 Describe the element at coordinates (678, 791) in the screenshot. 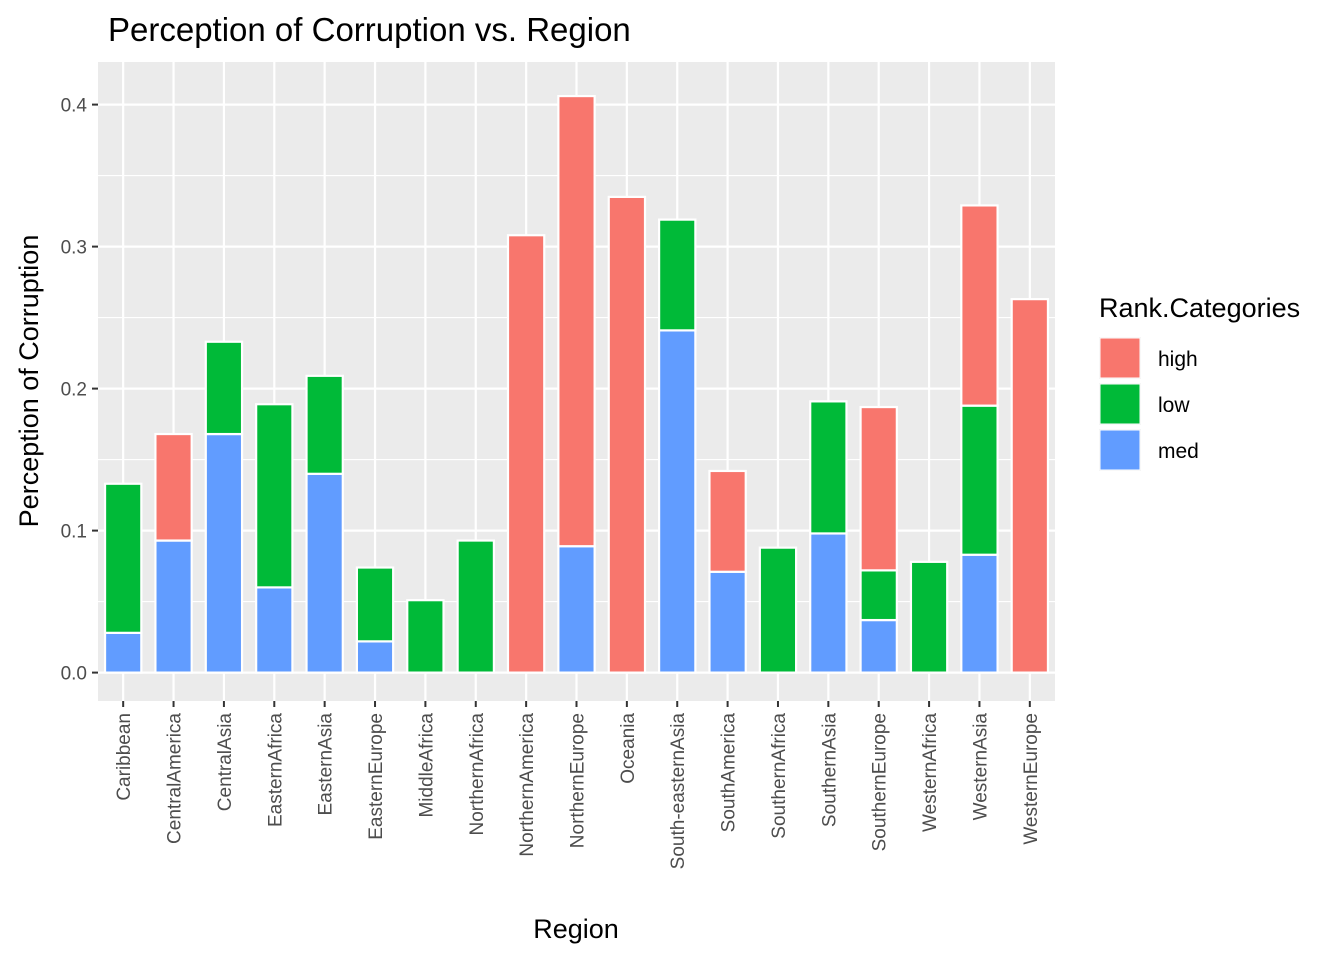

I see `x-tick-label: South-easternAsia` at that location.